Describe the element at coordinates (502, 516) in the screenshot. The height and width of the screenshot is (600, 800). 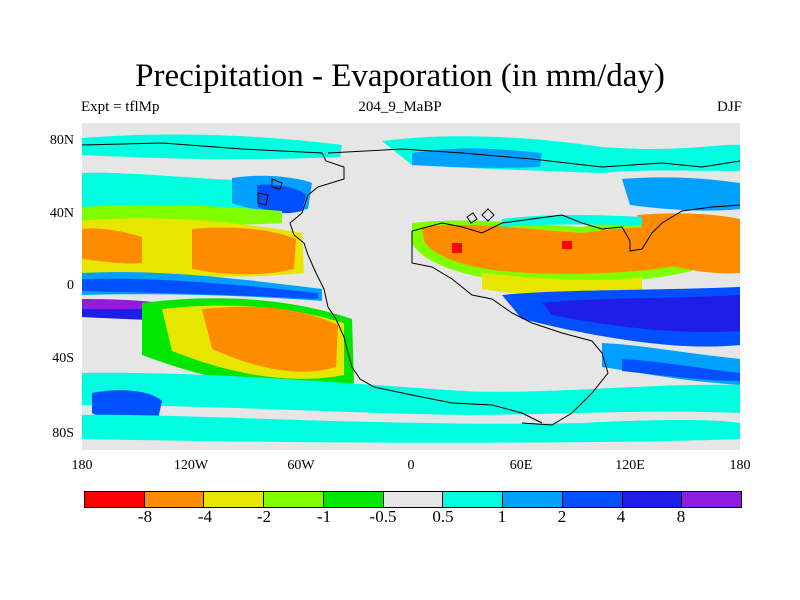
I see `colorbar-label: 1` at that location.